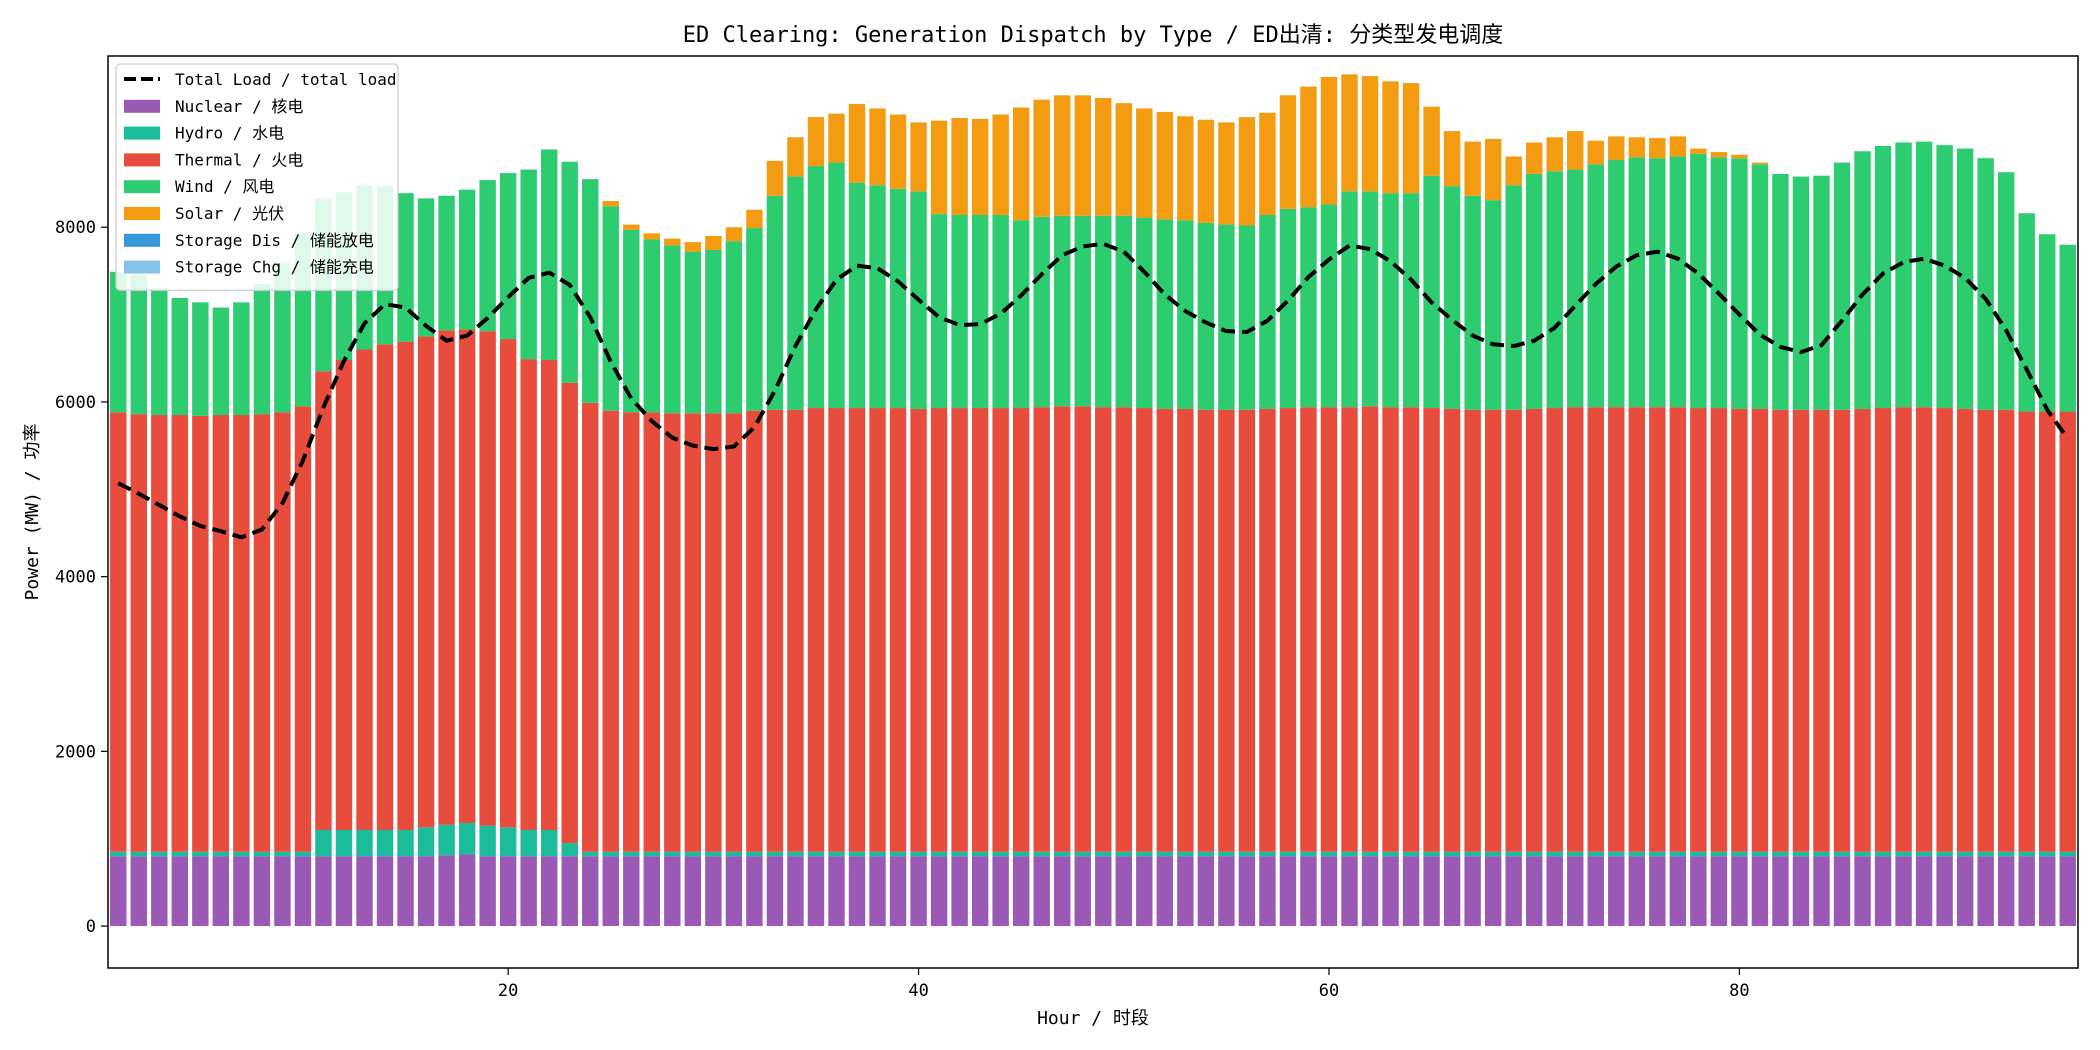  Describe the element at coordinates (229, 133) in the screenshot. I see `legend-label: Hydro / 水电` at that location.